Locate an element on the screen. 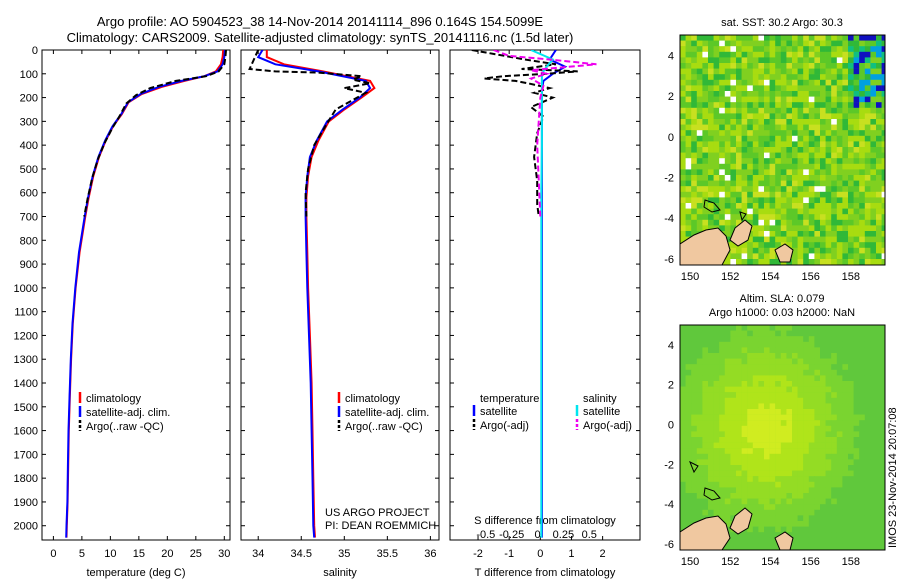  x2-tick-label: 0.5 is located at coordinates (589, 535).